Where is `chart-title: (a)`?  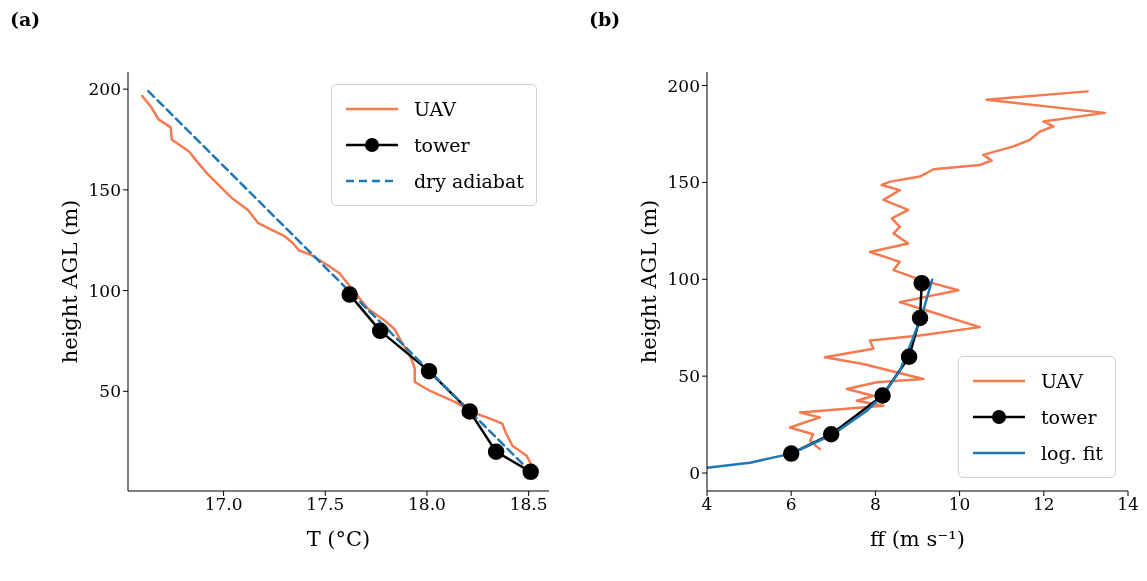
chart-title: (a) is located at coordinates (25, 19).